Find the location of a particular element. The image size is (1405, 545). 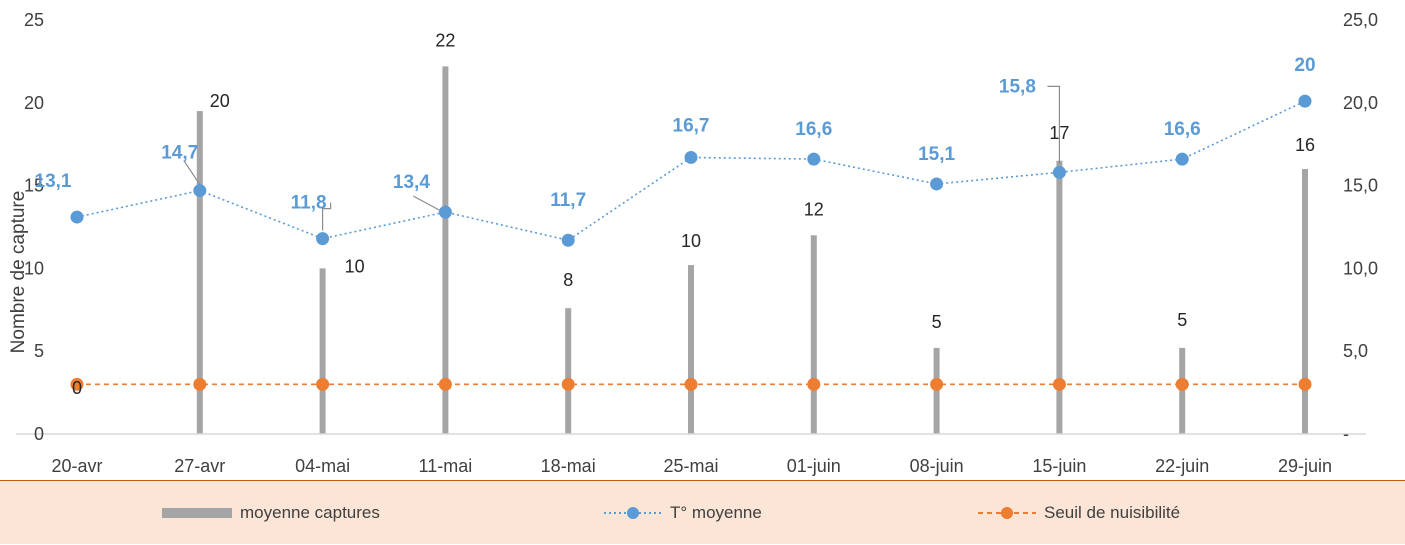

legend-item-threshold: Seuil de nuisibilité is located at coordinates (1079, 513).